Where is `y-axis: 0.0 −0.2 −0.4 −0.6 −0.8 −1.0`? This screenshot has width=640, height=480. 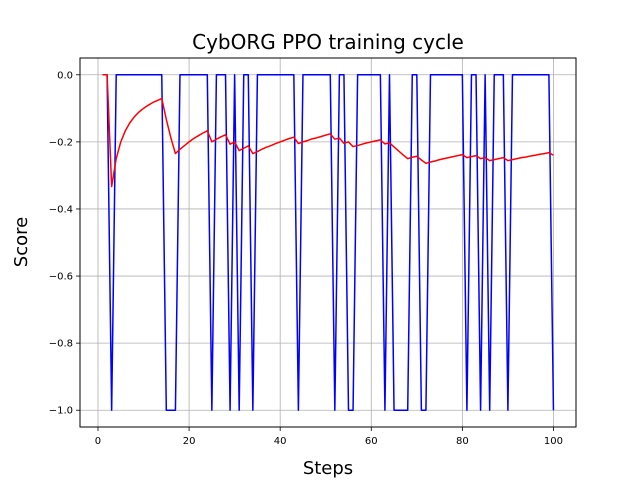
y-axis: 0.0 −0.2 −0.4 −0.6 −0.8 −1.0 is located at coordinates (64, 243).